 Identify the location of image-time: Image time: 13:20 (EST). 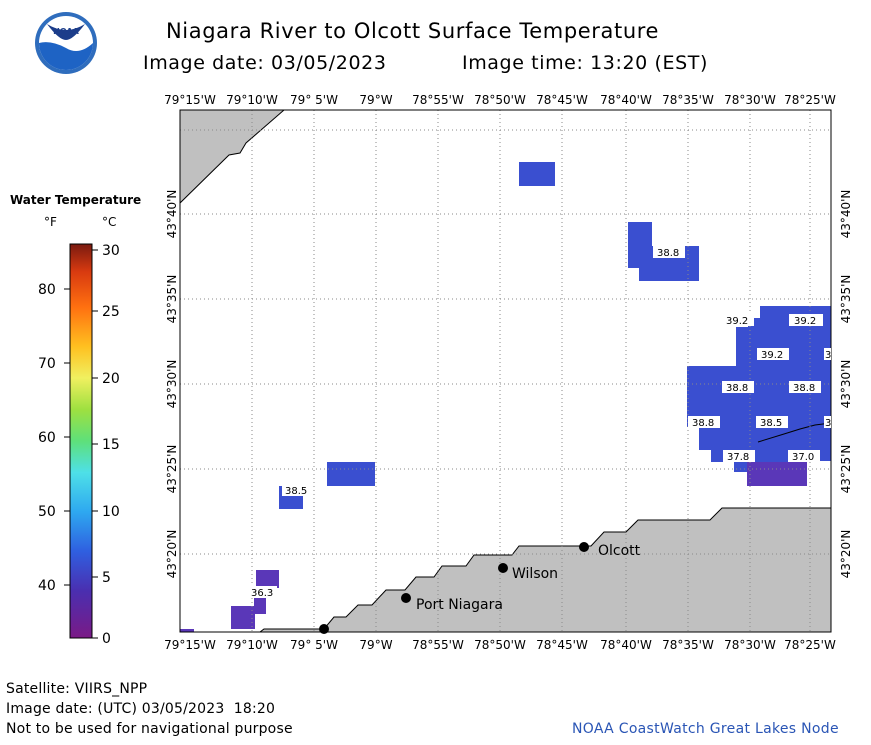
(585, 63).